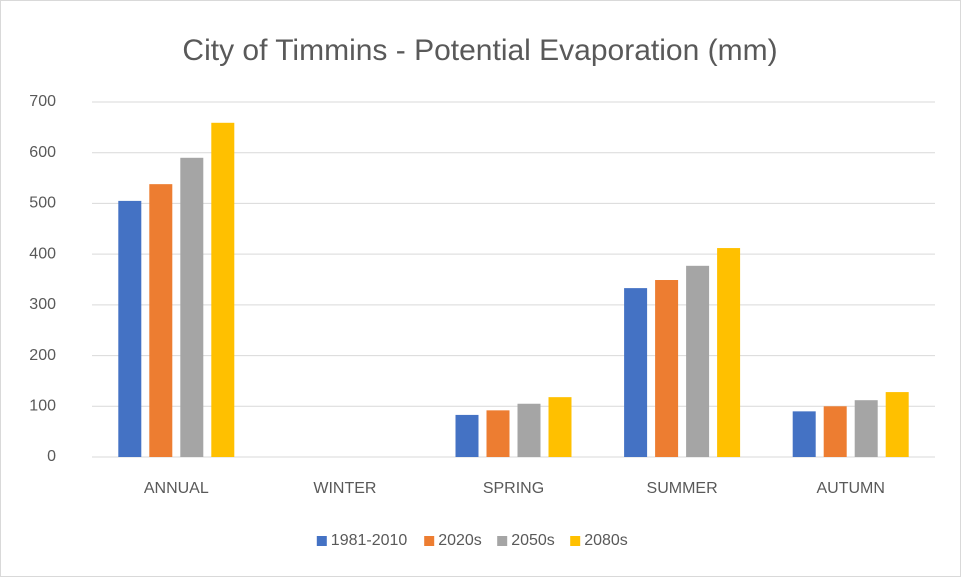 The image size is (961, 577). What do you see at coordinates (42, 253) in the screenshot?
I see `y-tick-label: 400` at bounding box center [42, 253].